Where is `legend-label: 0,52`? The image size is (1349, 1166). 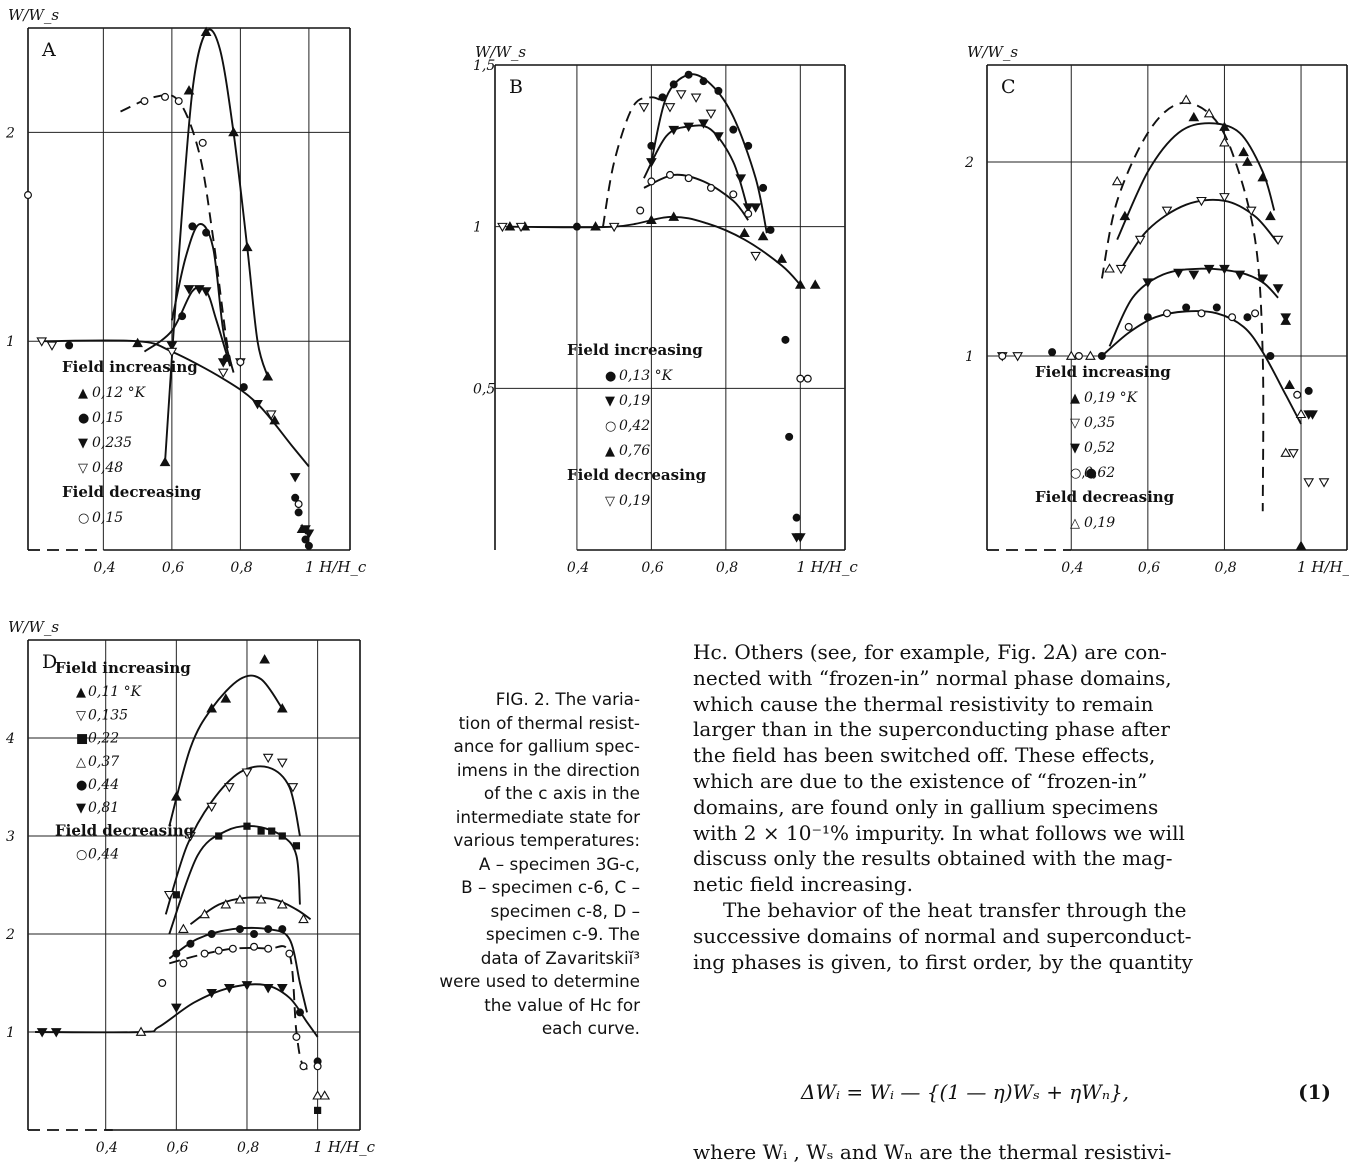 legend-label: 0,52 is located at coordinates (1099, 448).